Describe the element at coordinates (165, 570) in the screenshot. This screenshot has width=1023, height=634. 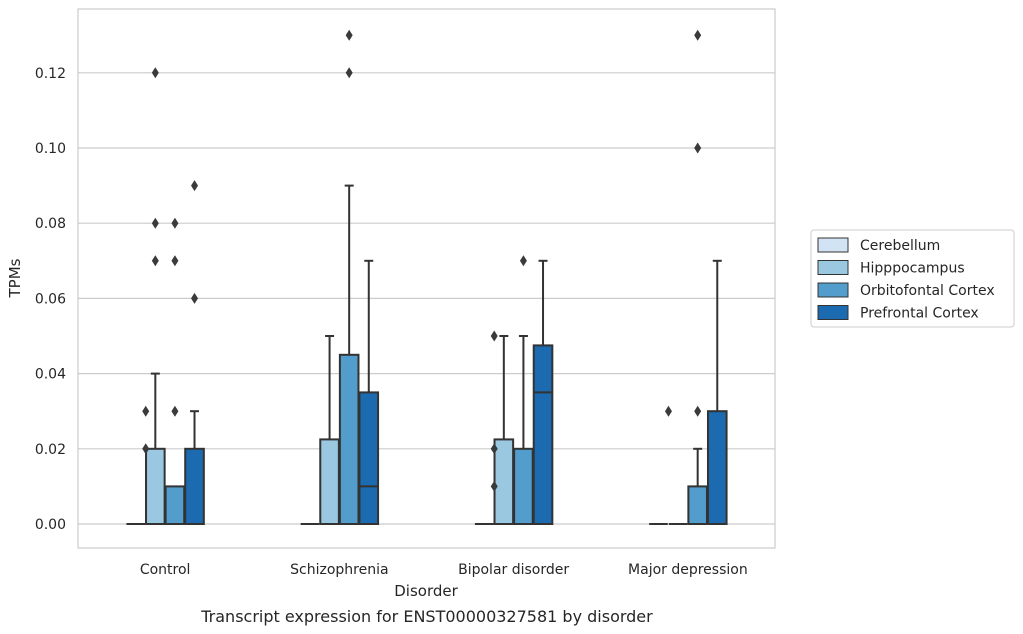
I see `x-tick-label: Control` at that location.